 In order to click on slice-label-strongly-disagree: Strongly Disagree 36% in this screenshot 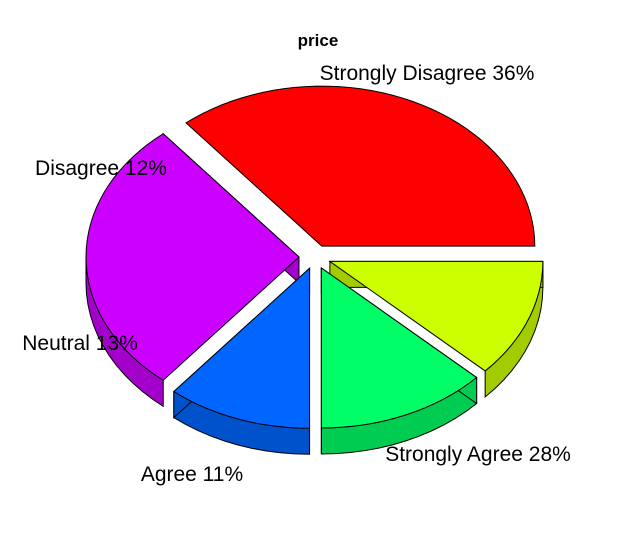, I will do `click(427, 73)`.